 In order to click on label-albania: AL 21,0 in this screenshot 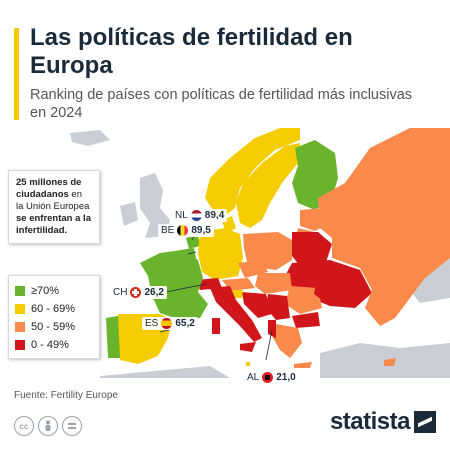, I will do `click(271, 377)`.